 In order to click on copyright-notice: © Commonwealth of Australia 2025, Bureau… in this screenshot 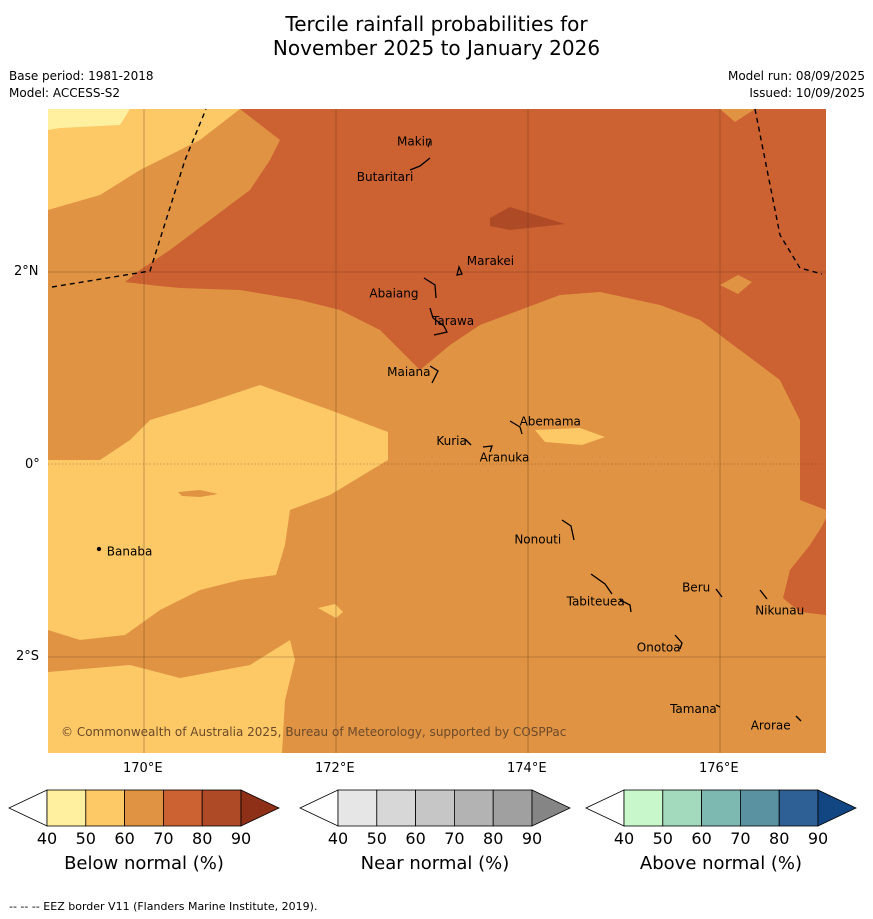, I will do `click(313, 732)`.